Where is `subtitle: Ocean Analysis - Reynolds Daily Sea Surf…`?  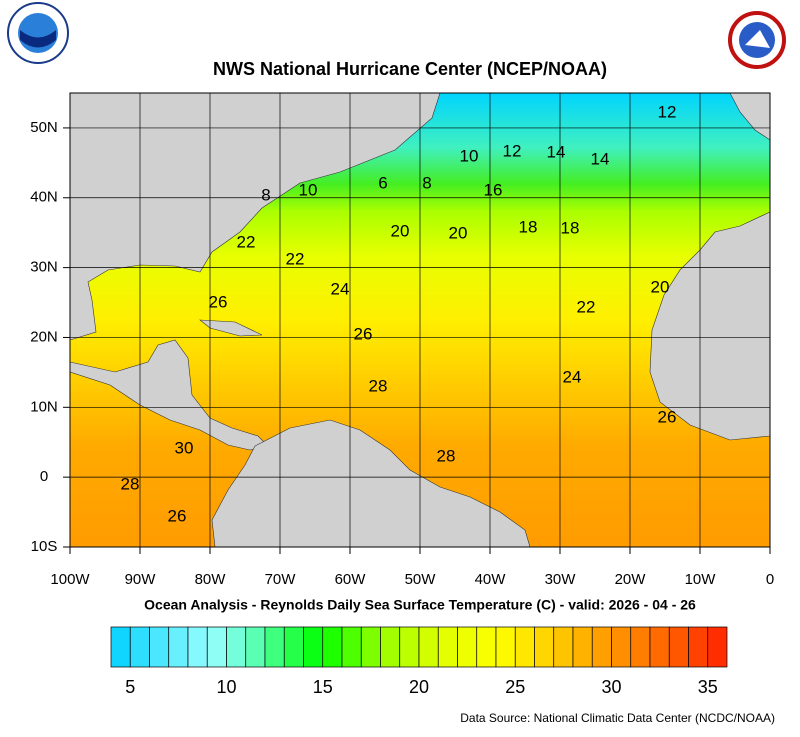
subtitle: Ocean Analysis - Reynolds Daily Sea Surf… is located at coordinates (420, 605).